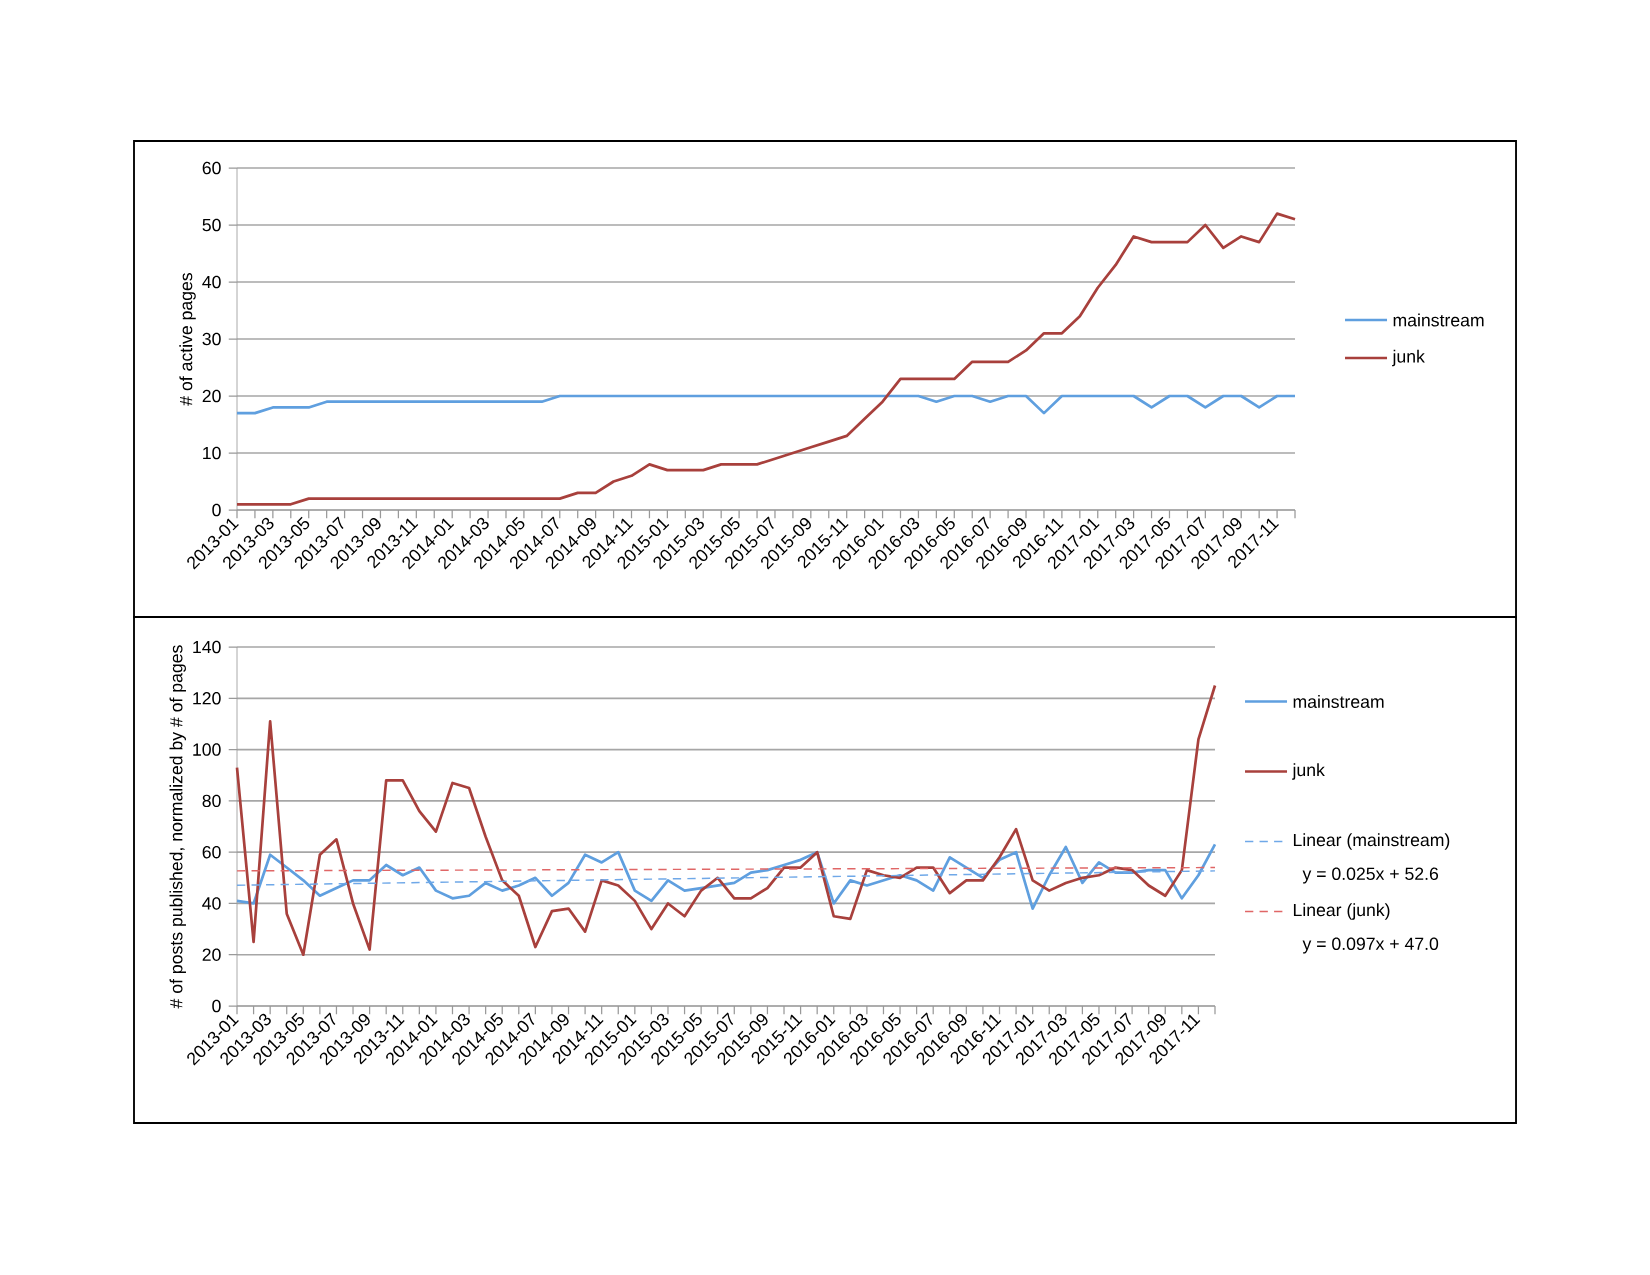 The image size is (1650, 1275). I want to click on text: y = 0.097x + 47.0, so click(1370, 945).